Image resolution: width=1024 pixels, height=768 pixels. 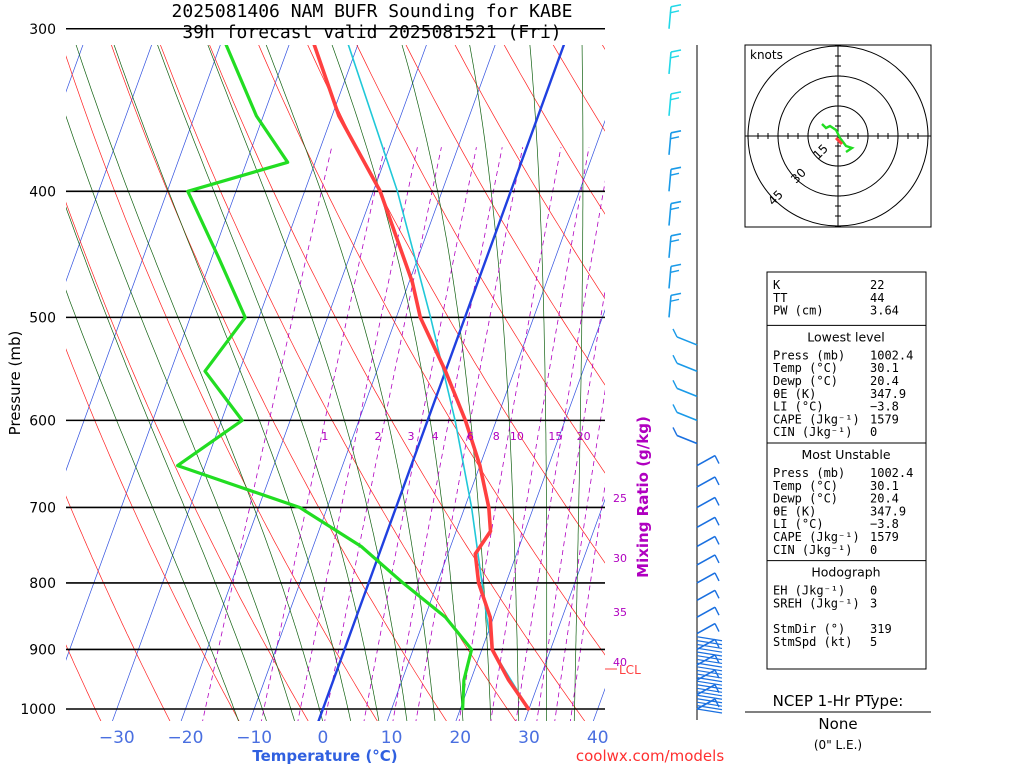 What do you see at coordinates (812, 432) in the screenshot?
I see `index-label: CIN (Jkg⁻¹)` at bounding box center [812, 432].